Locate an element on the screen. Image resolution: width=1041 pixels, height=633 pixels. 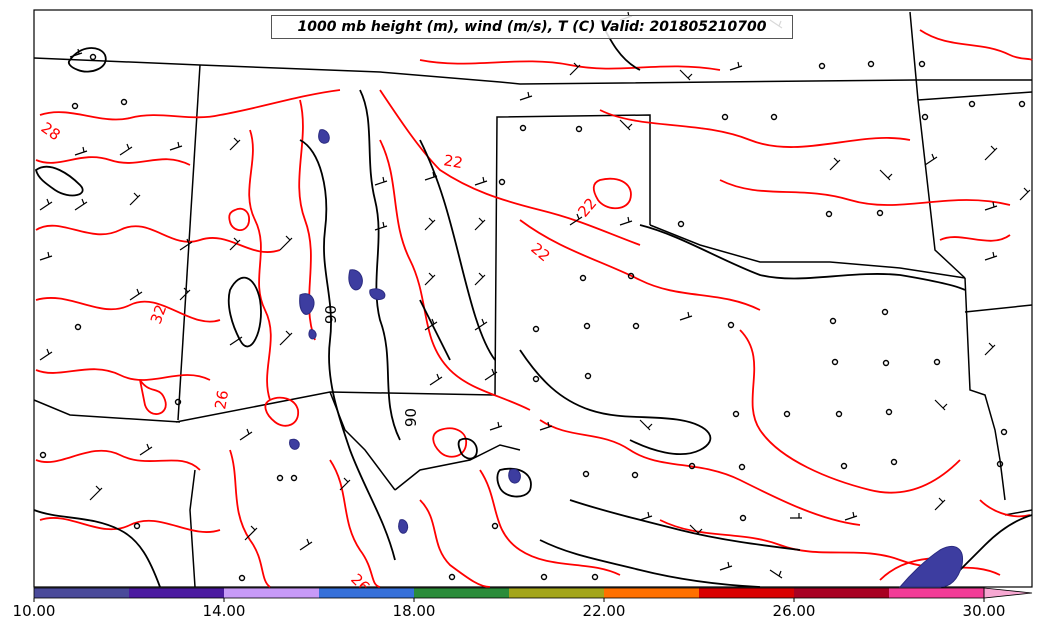
colorbar-tick-label: 18.00 is located at coordinates (414, 611).